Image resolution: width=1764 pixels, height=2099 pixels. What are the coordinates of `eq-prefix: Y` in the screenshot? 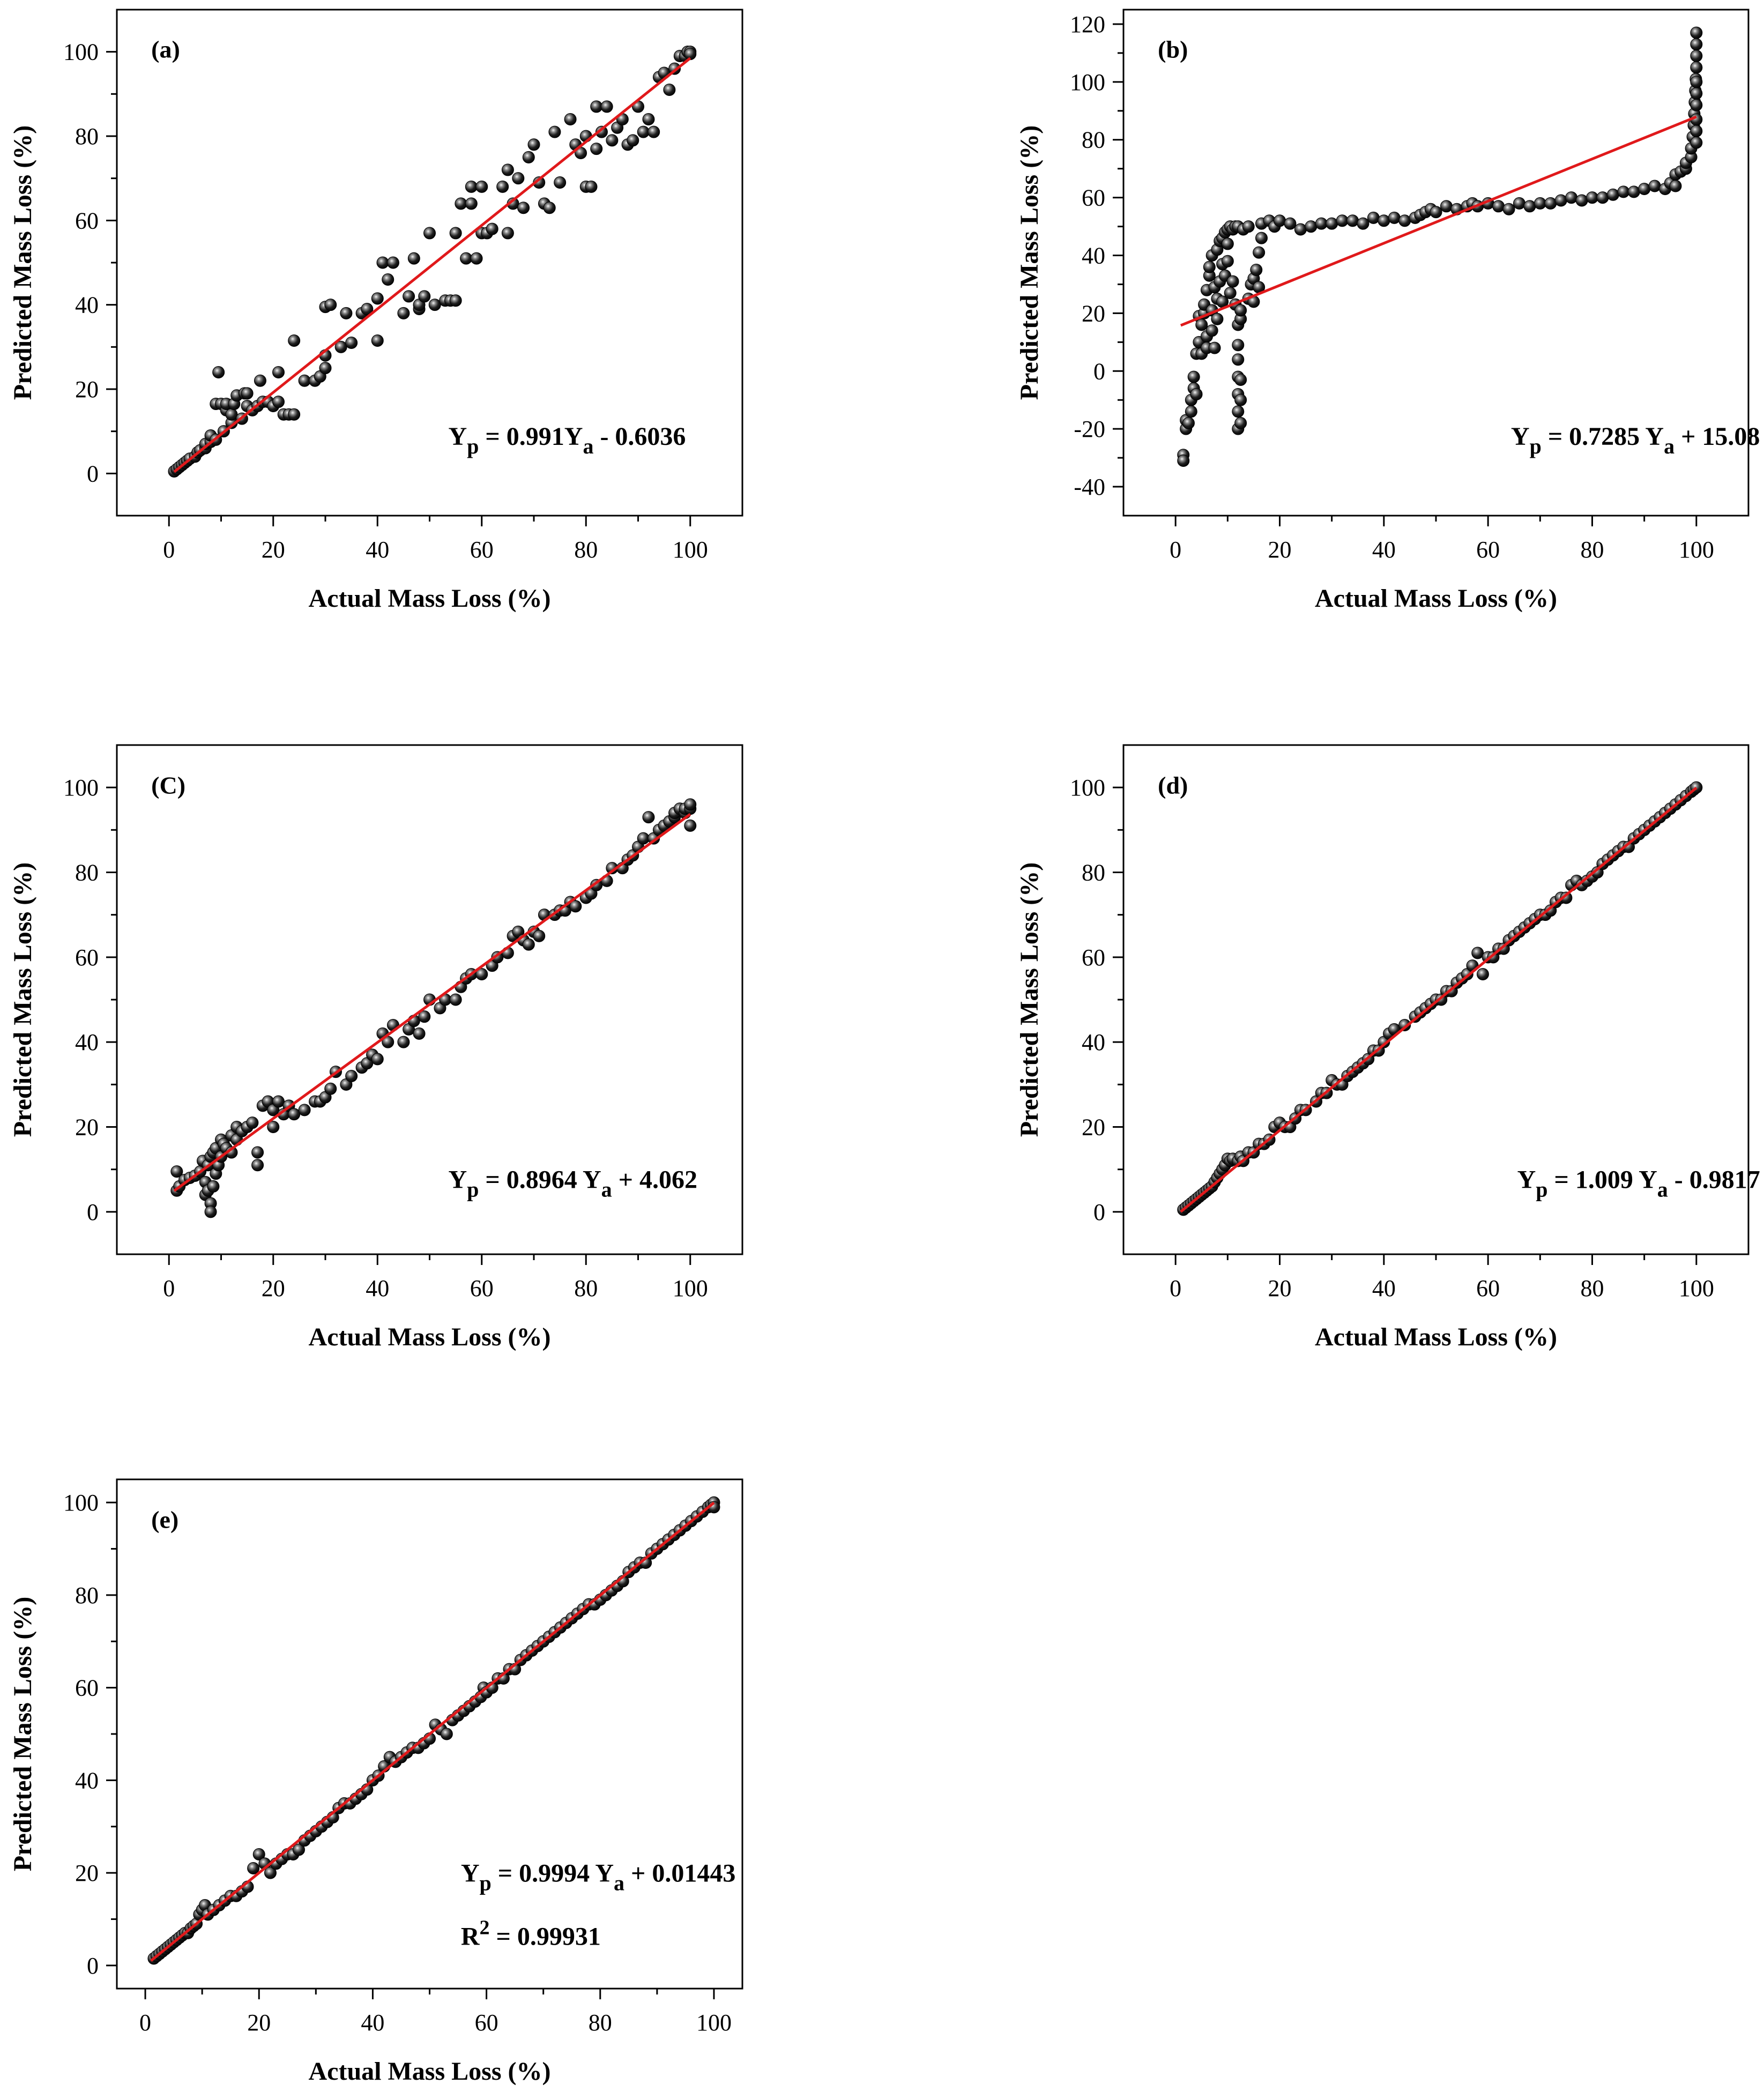 It's located at (1526, 1180).